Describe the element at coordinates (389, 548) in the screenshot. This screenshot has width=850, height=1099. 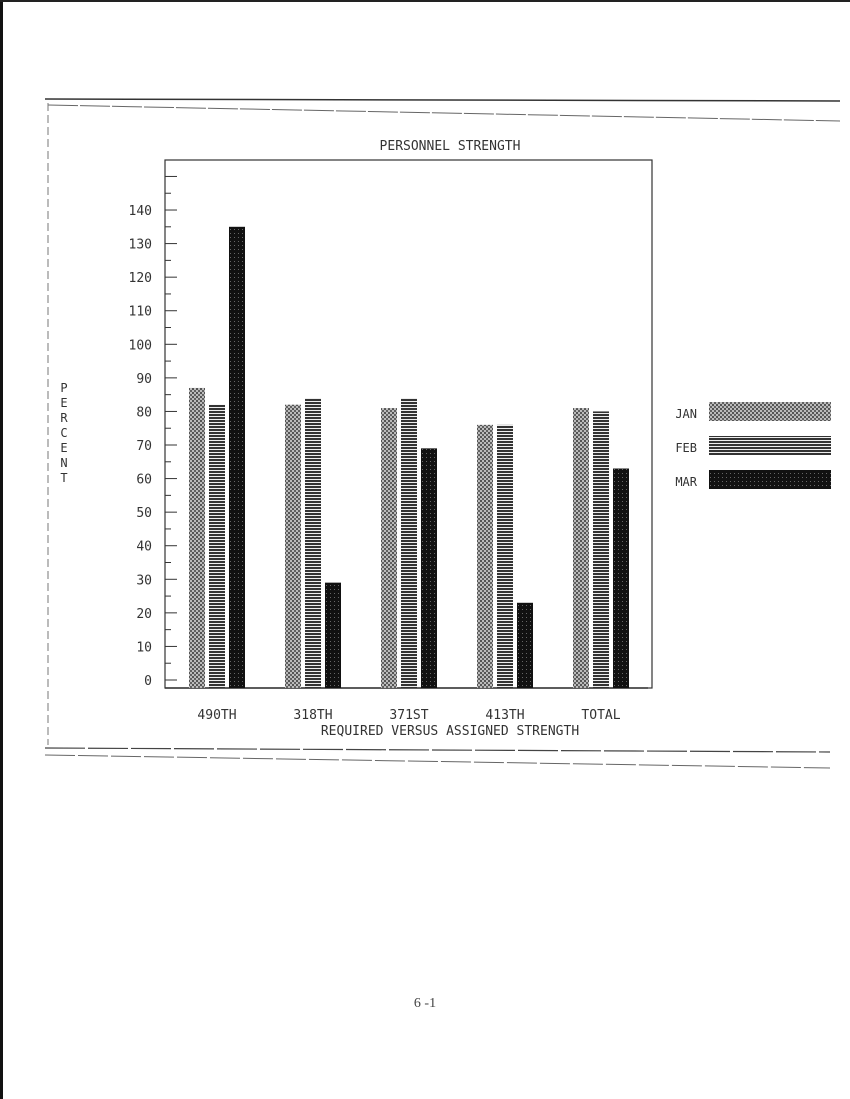
I see `bar-371st-jan` at that location.